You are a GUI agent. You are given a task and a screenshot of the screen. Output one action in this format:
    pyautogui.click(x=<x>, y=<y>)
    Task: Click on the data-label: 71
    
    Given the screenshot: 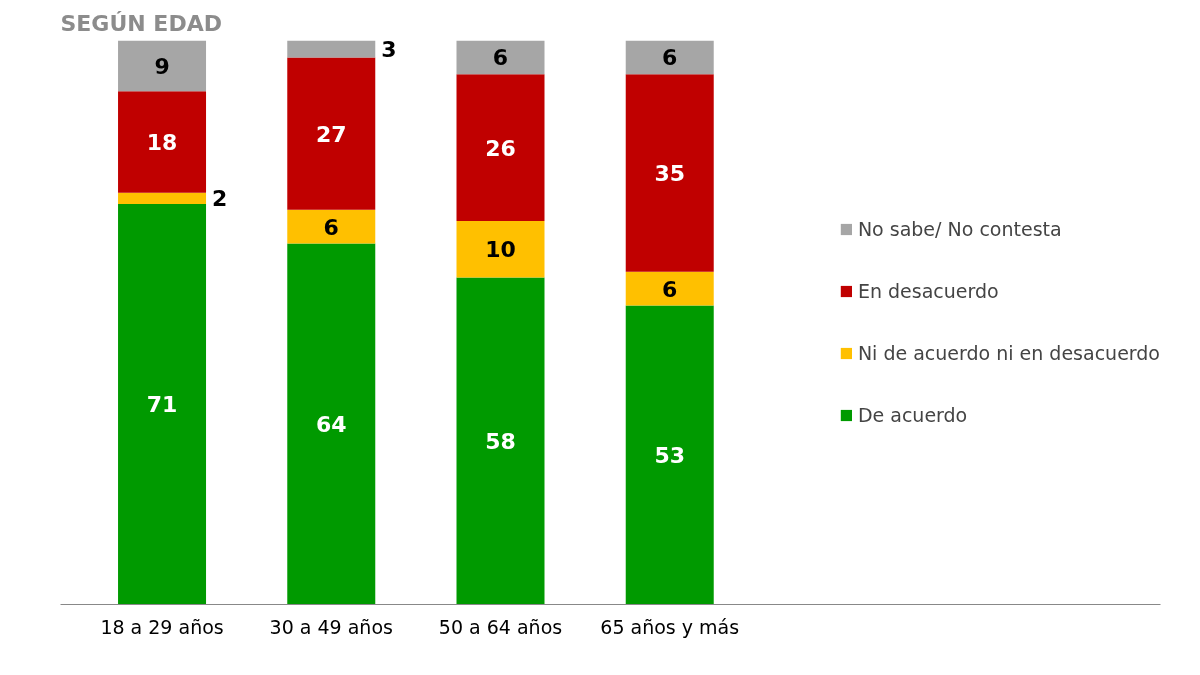 What is the action you would take?
    pyautogui.click(x=162, y=405)
    